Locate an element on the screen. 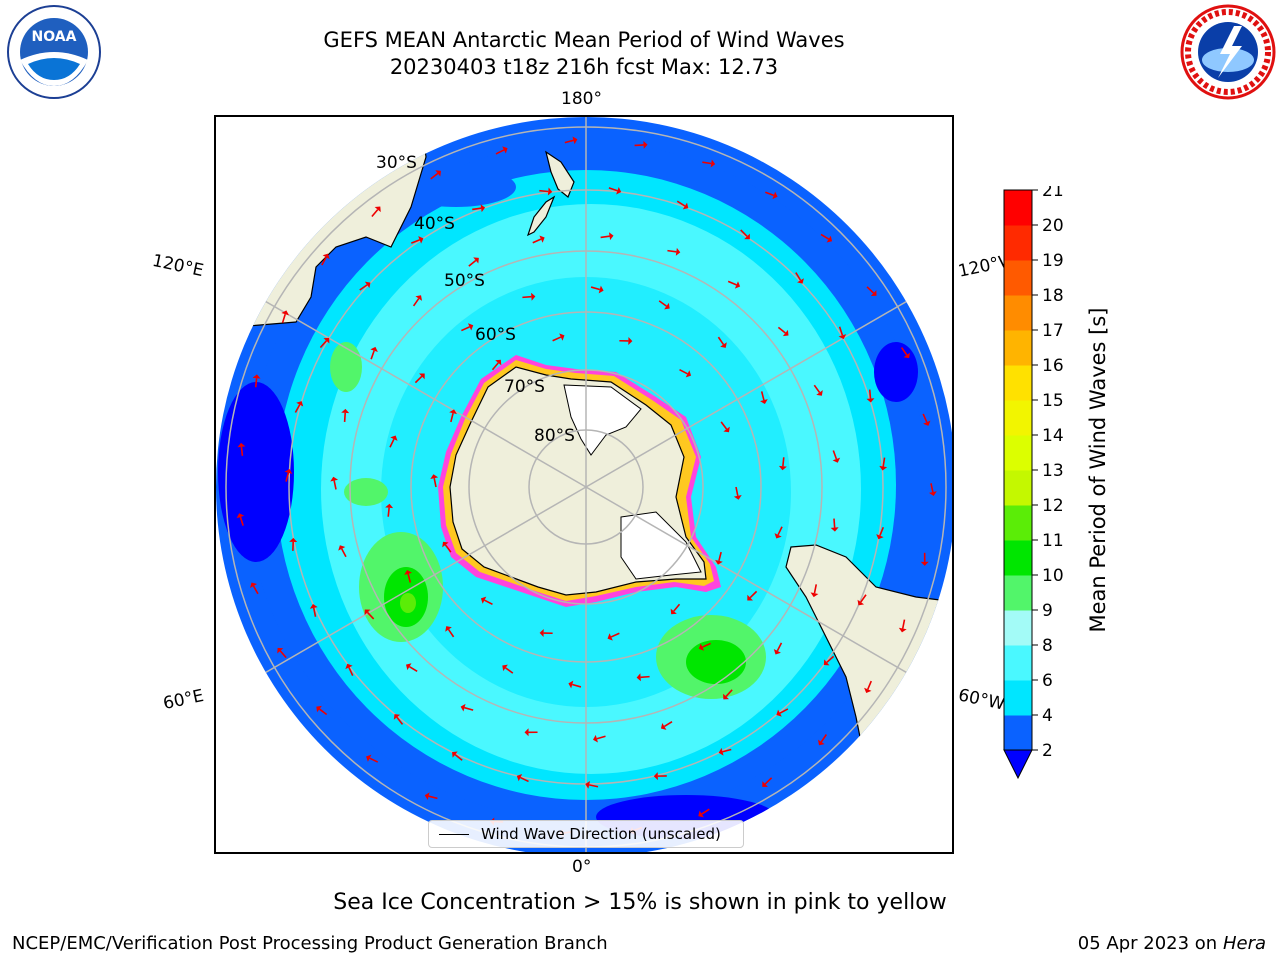  ocean-low-pocket-west is located at coordinates (256, 472).